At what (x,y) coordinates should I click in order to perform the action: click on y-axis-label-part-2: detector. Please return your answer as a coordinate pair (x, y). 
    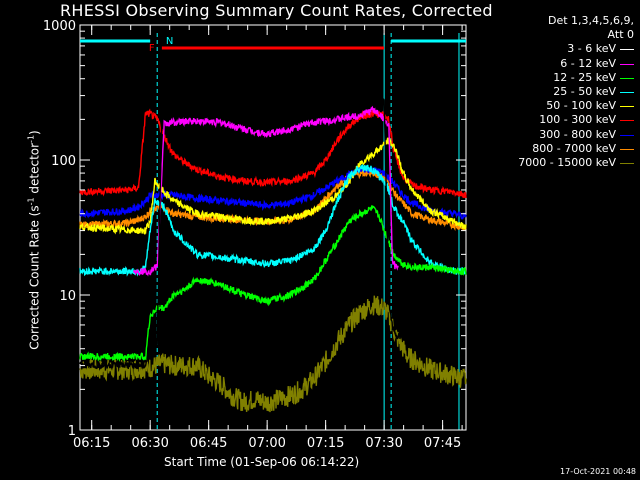
    Looking at the image, I should click on (34, 170).